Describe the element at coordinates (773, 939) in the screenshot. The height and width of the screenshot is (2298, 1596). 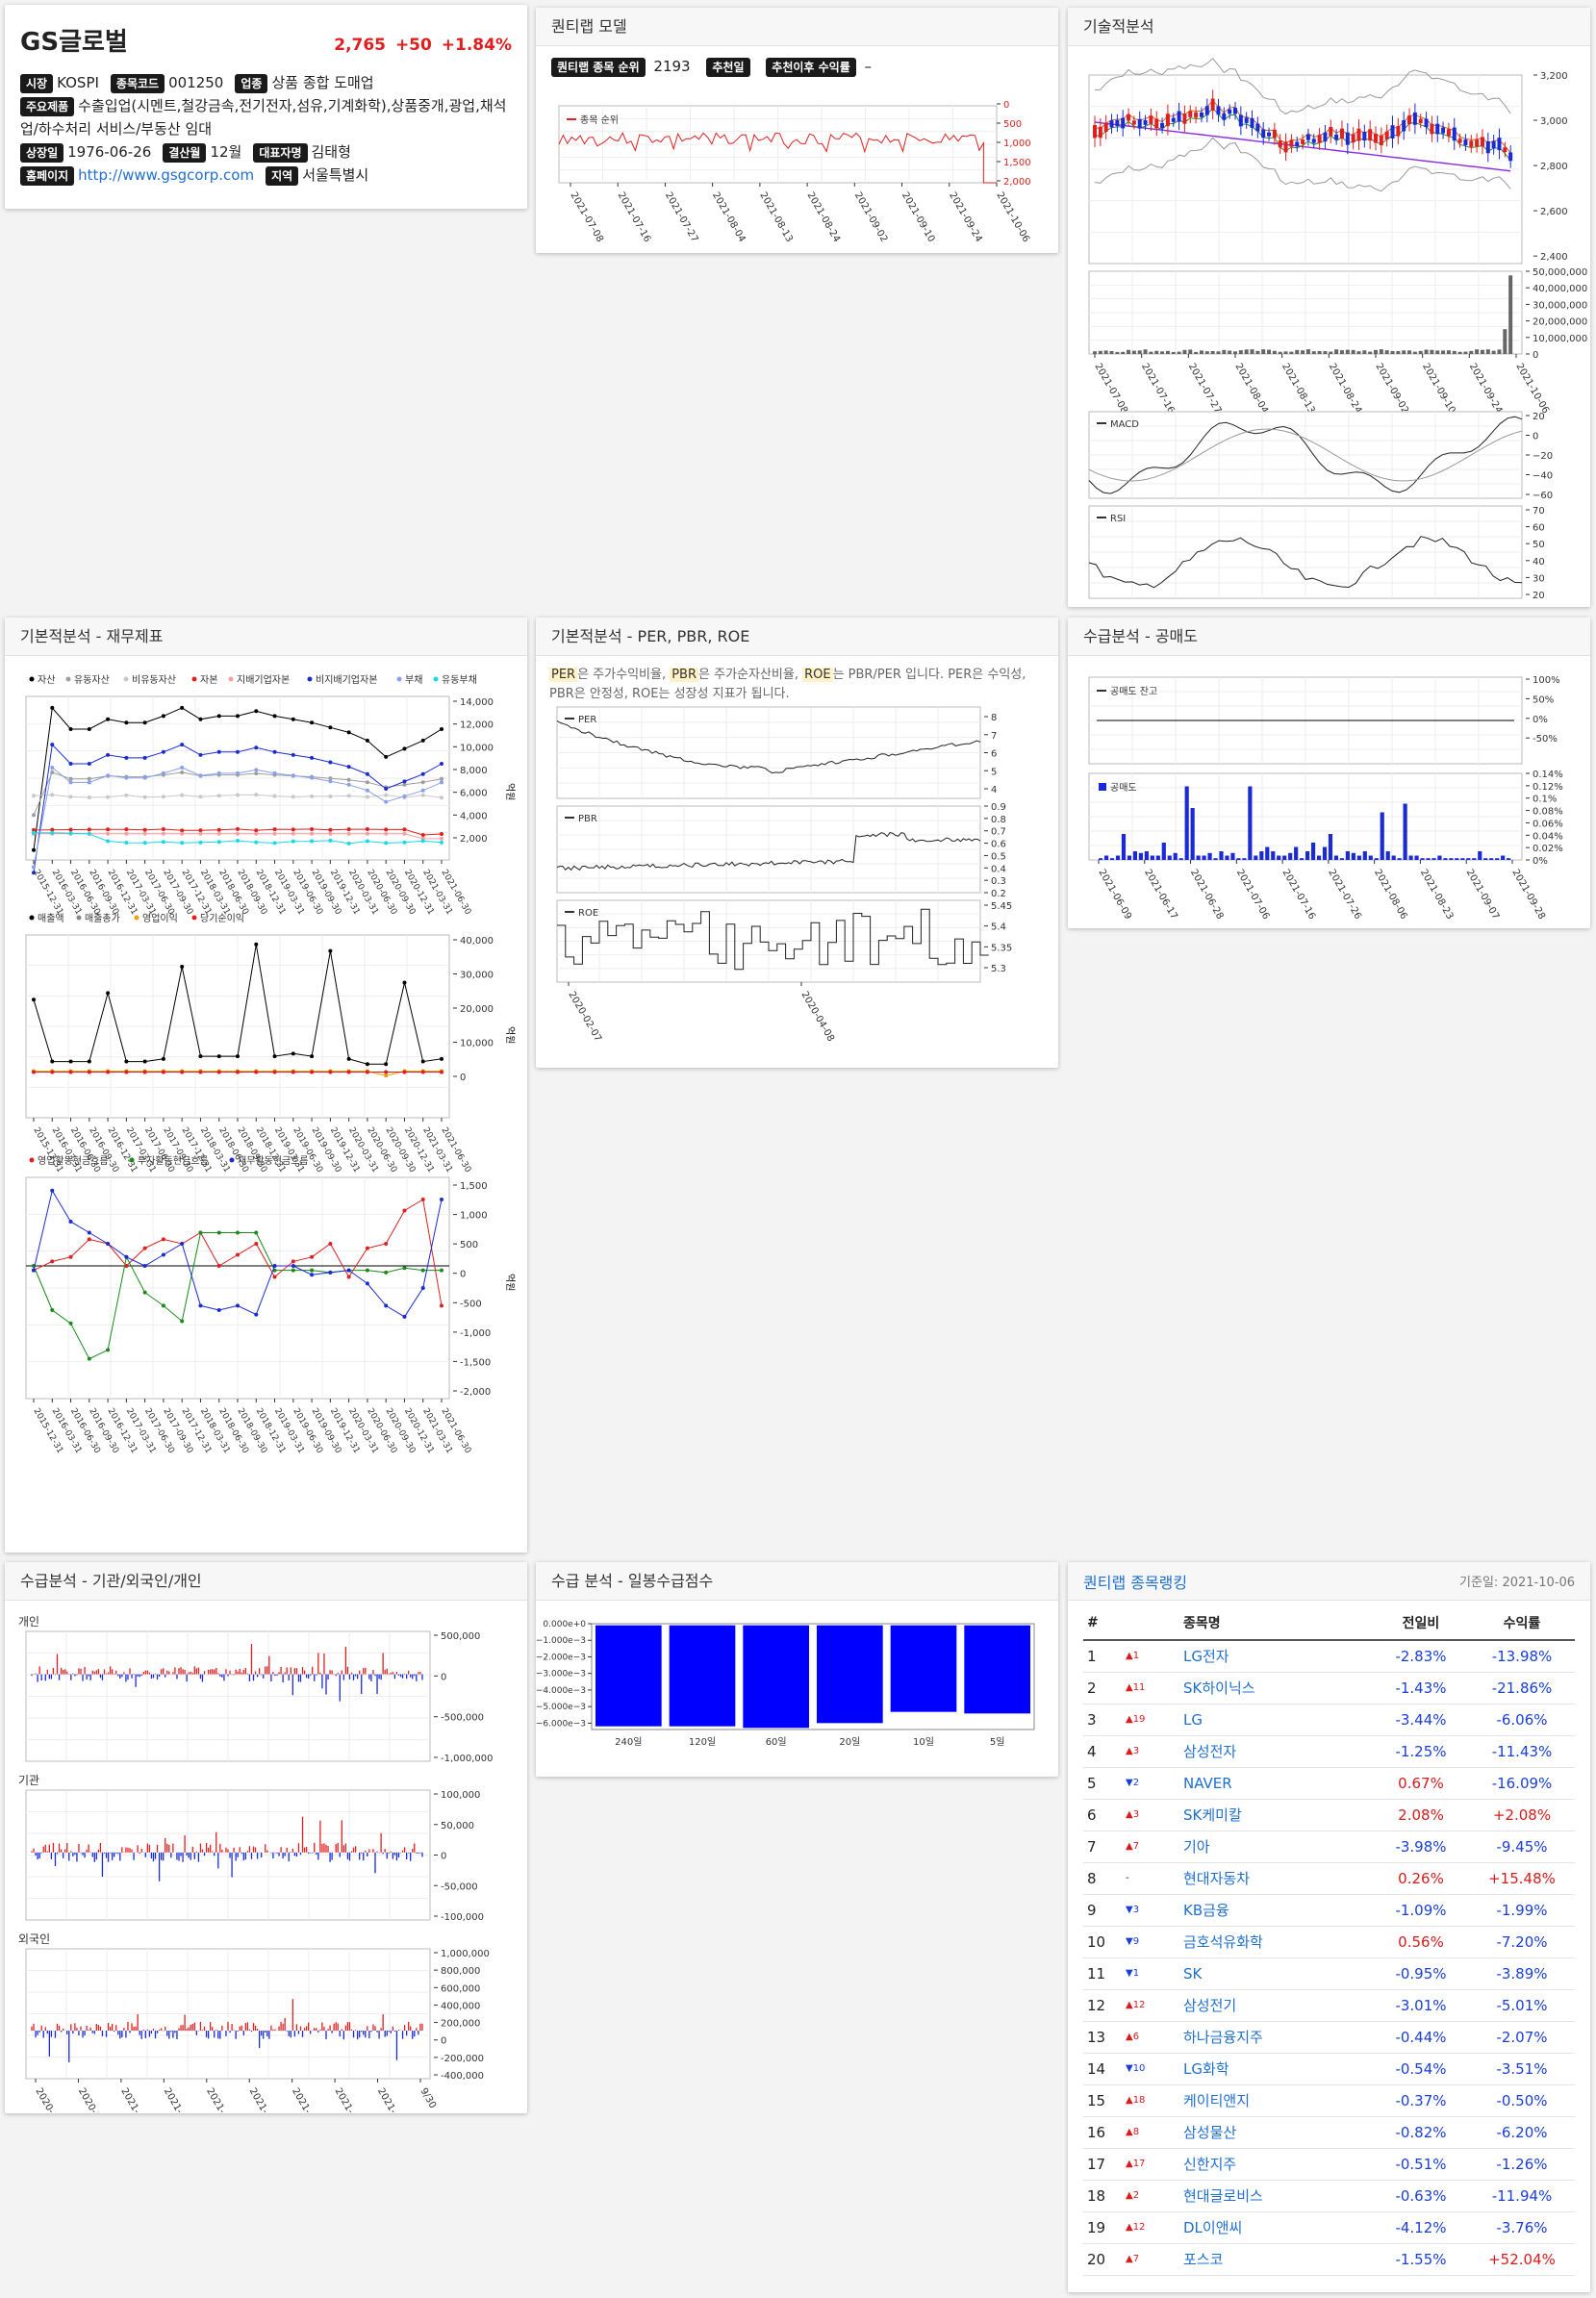
I see `roe-line` at that location.